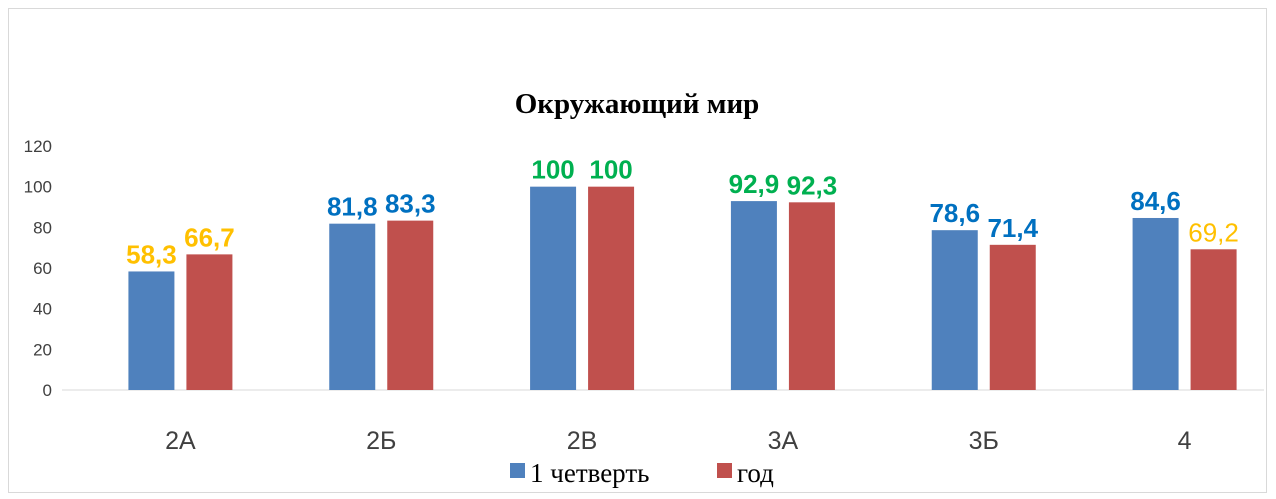 The width and height of the screenshot is (1276, 499). I want to click on x-tick-label: 2Б, so click(381, 441).